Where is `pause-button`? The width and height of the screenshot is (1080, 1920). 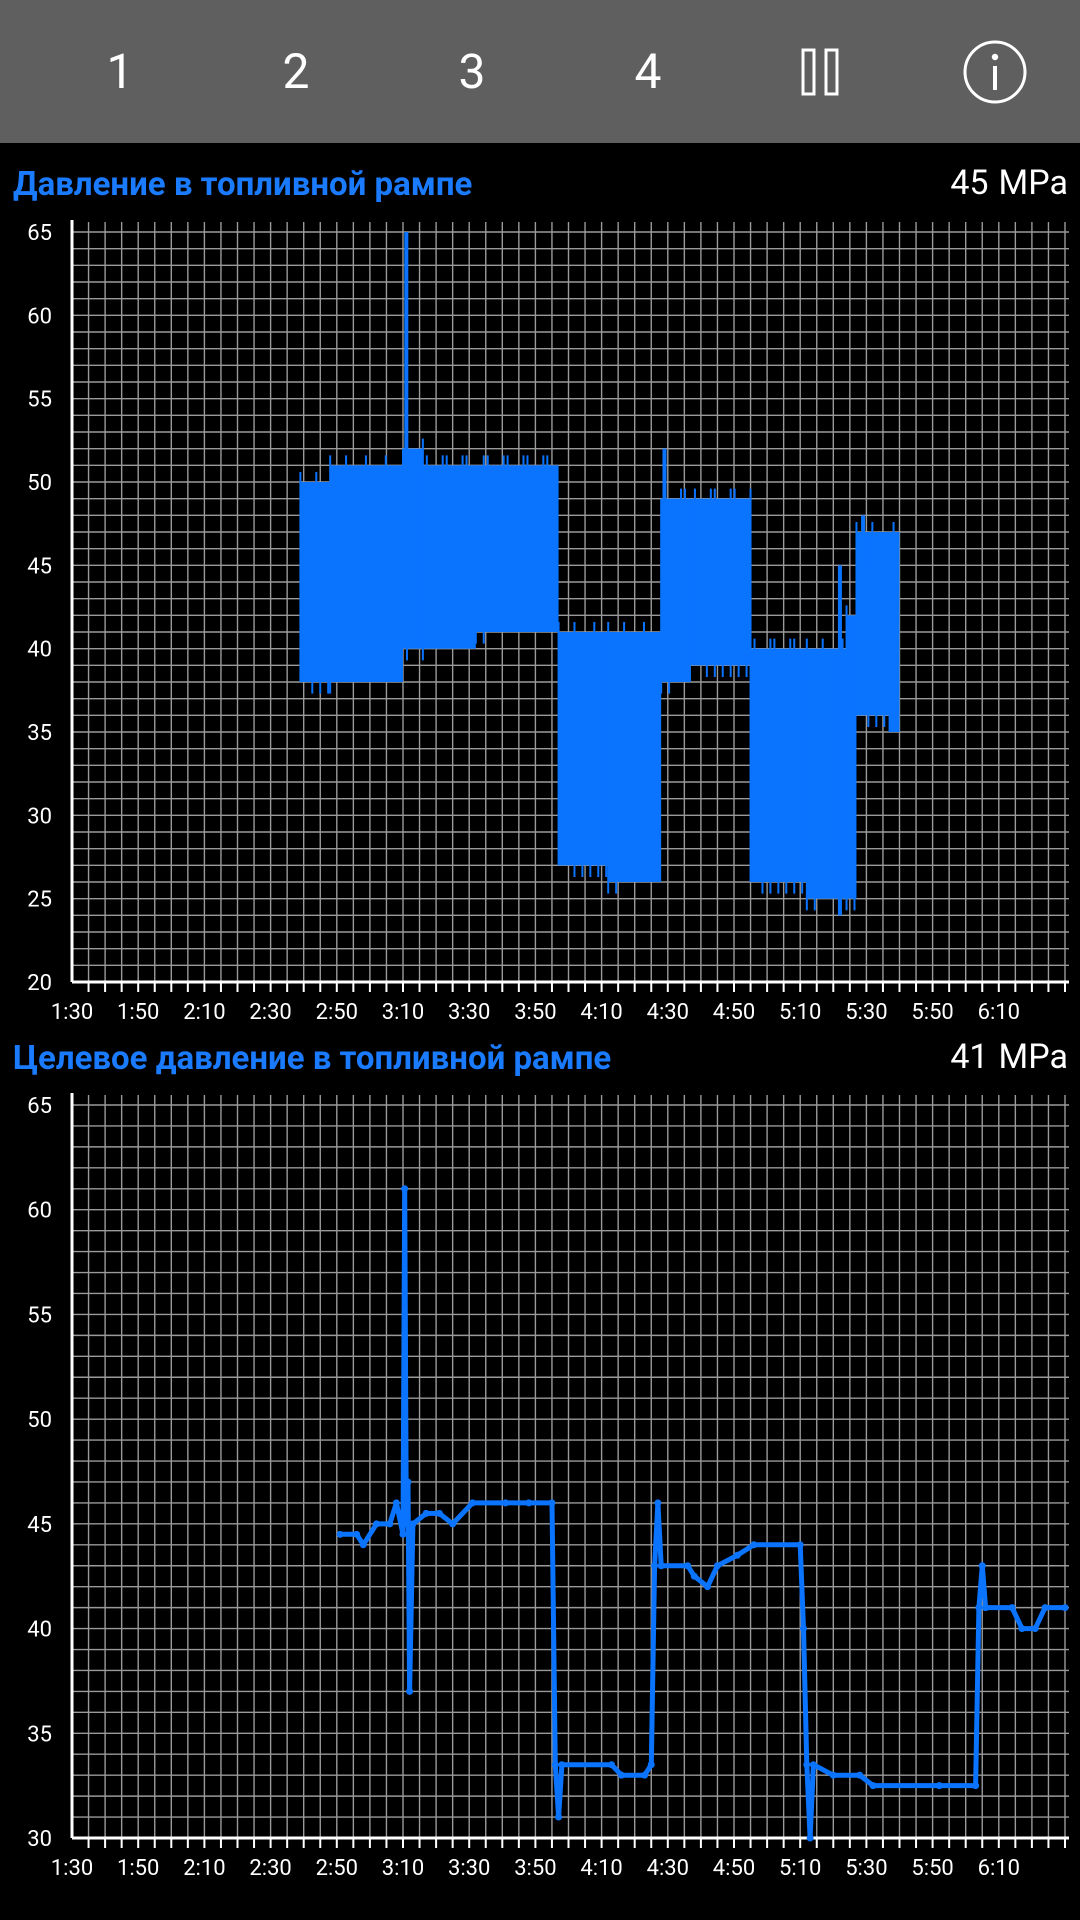
pause-button is located at coordinates (820, 71).